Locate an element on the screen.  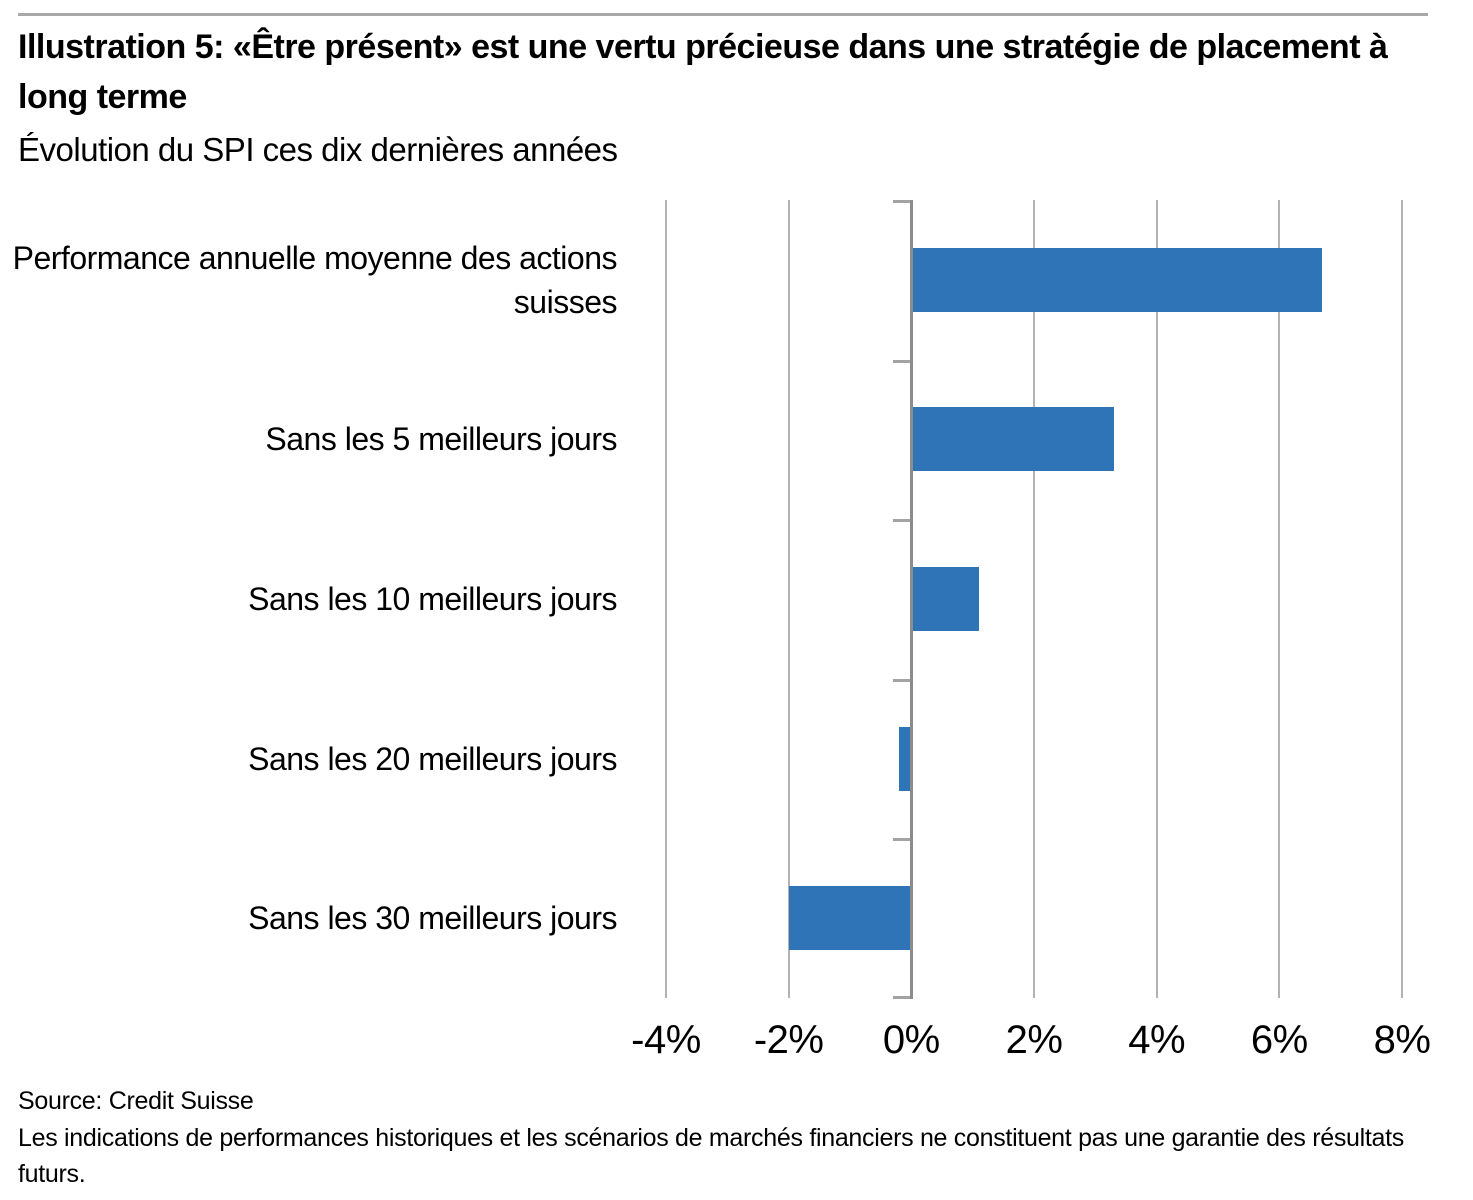
x-tick-label: 0% is located at coordinates (911, 1040).